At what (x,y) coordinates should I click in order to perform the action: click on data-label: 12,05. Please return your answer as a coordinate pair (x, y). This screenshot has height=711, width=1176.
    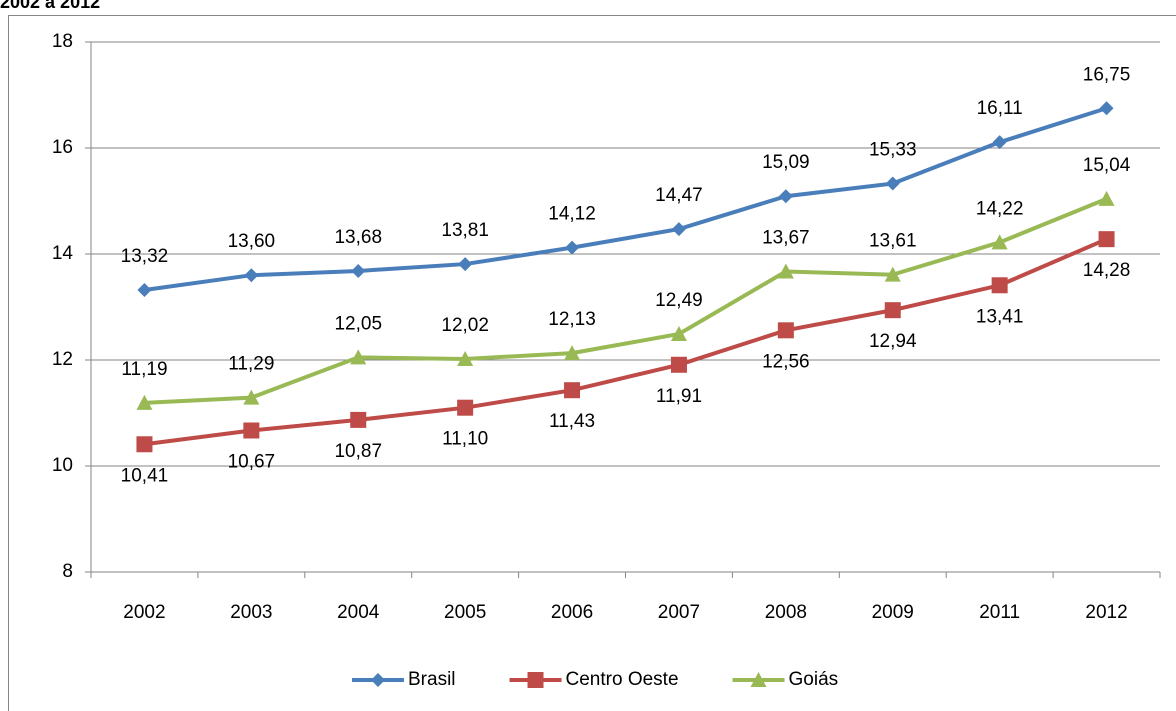
    Looking at the image, I should click on (358, 323).